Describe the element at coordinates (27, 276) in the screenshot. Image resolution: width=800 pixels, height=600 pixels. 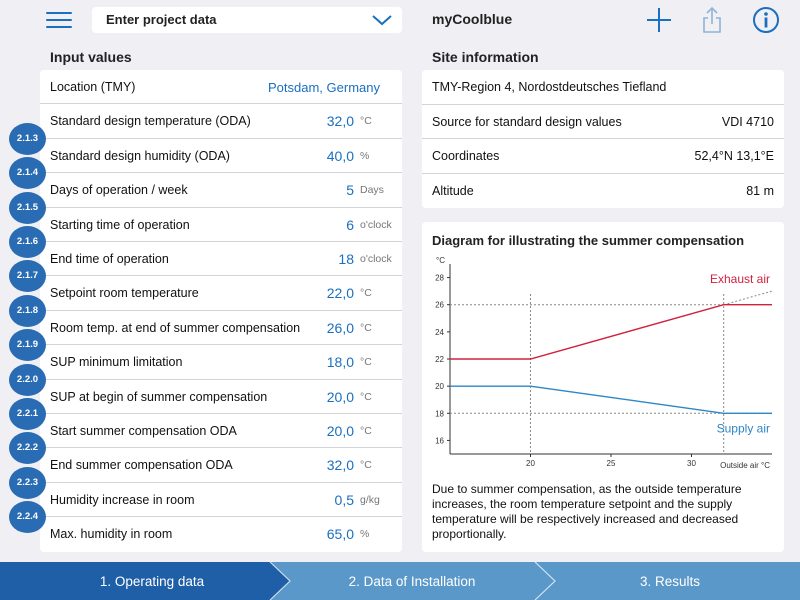
I see `info-badge: 2.1.7` at that location.